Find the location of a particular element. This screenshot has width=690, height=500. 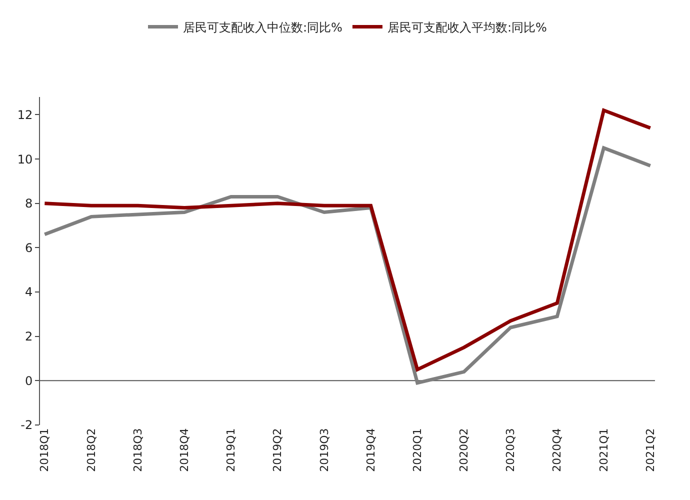

y-tick-label: 6 is located at coordinates (28, 247).